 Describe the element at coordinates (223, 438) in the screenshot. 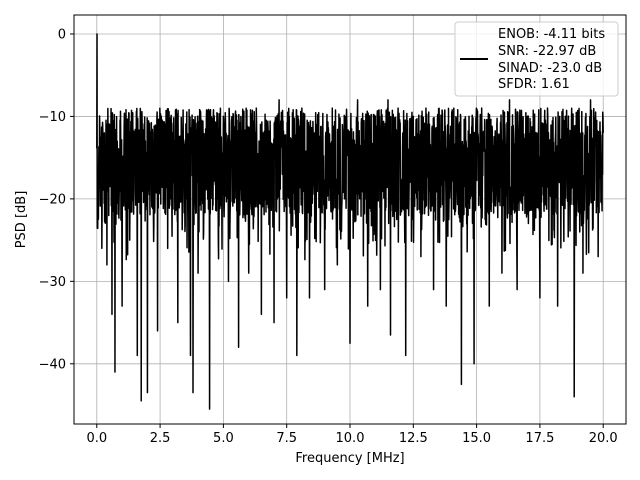

I see `x-tick-label: 5.0` at that location.